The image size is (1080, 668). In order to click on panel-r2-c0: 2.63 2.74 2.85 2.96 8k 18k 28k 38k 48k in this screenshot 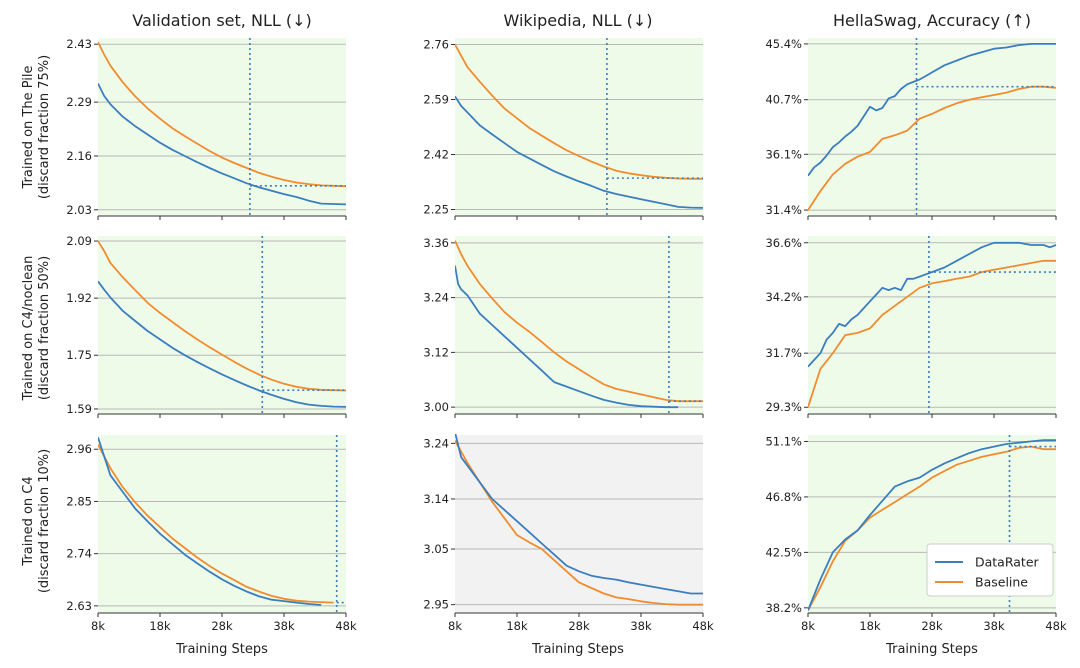, I will do `click(211, 534)`.